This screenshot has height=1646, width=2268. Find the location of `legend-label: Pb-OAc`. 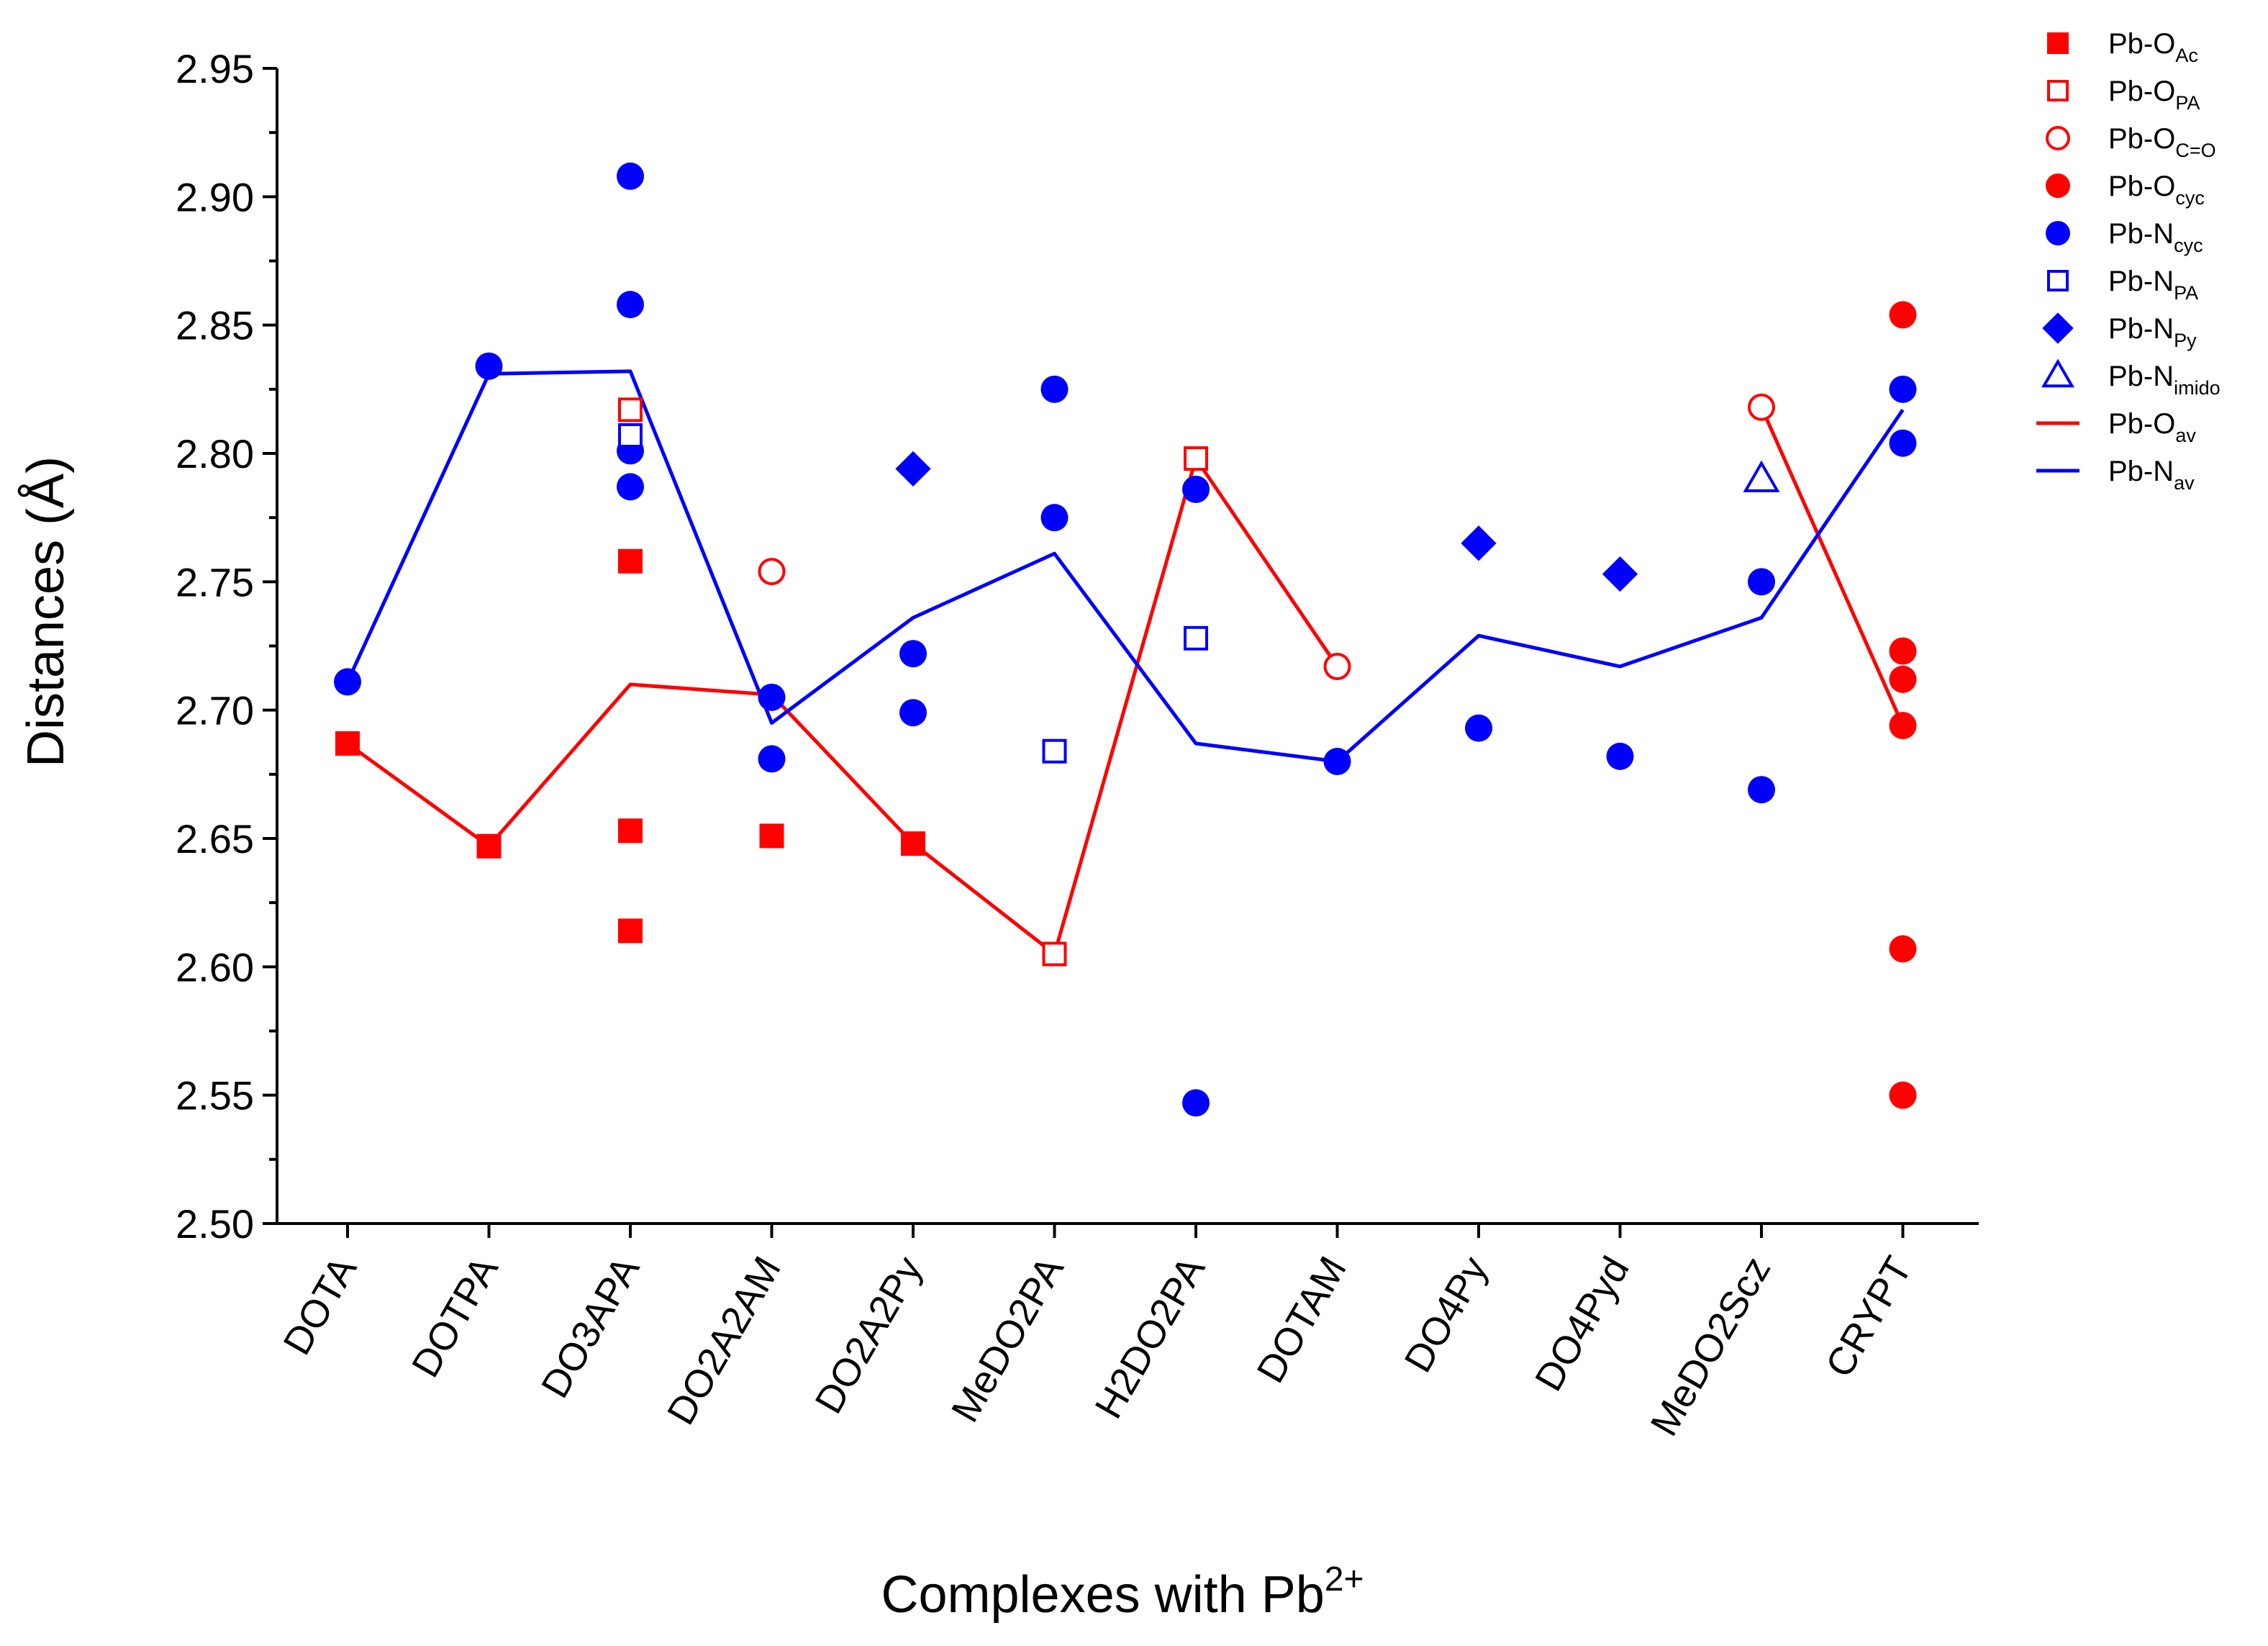

legend-label: Pb-OAc is located at coordinates (2153, 47).